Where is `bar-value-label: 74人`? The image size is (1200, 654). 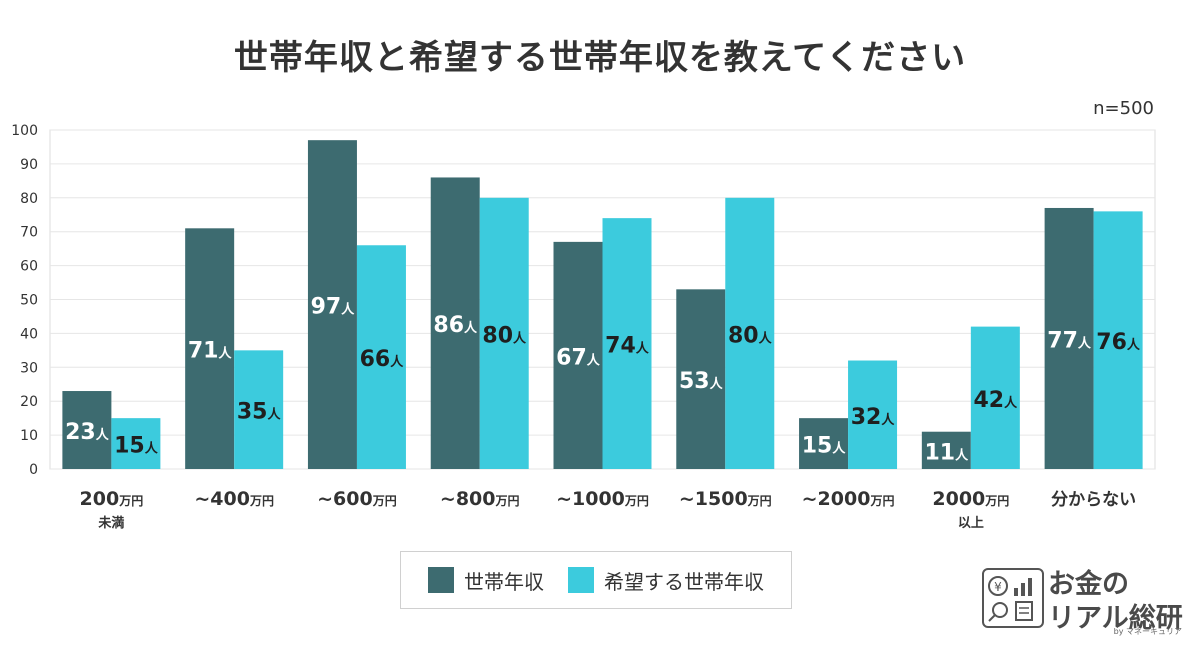 bar-value-label: 74人 is located at coordinates (627, 346).